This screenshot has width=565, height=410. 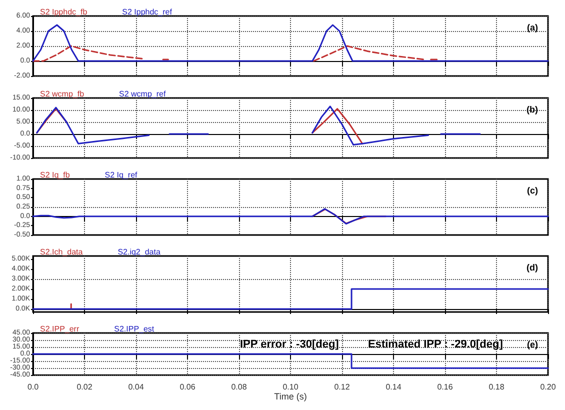 I want to click on text: (b), so click(x=532, y=109).